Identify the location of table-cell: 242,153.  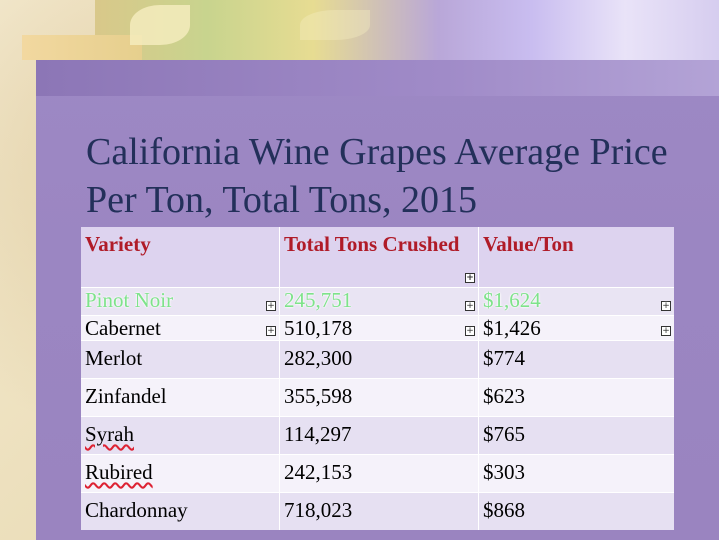
(379, 473).